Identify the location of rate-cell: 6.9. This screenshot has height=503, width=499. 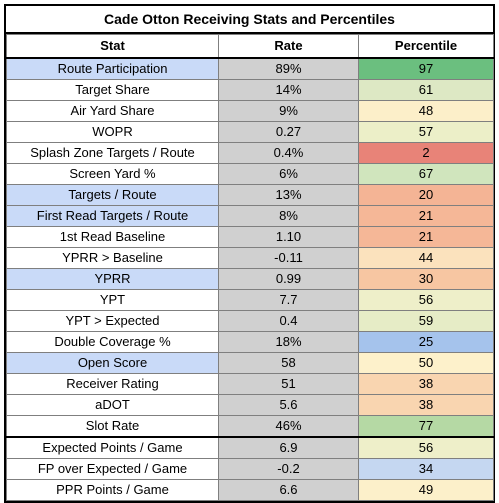
(288, 447).